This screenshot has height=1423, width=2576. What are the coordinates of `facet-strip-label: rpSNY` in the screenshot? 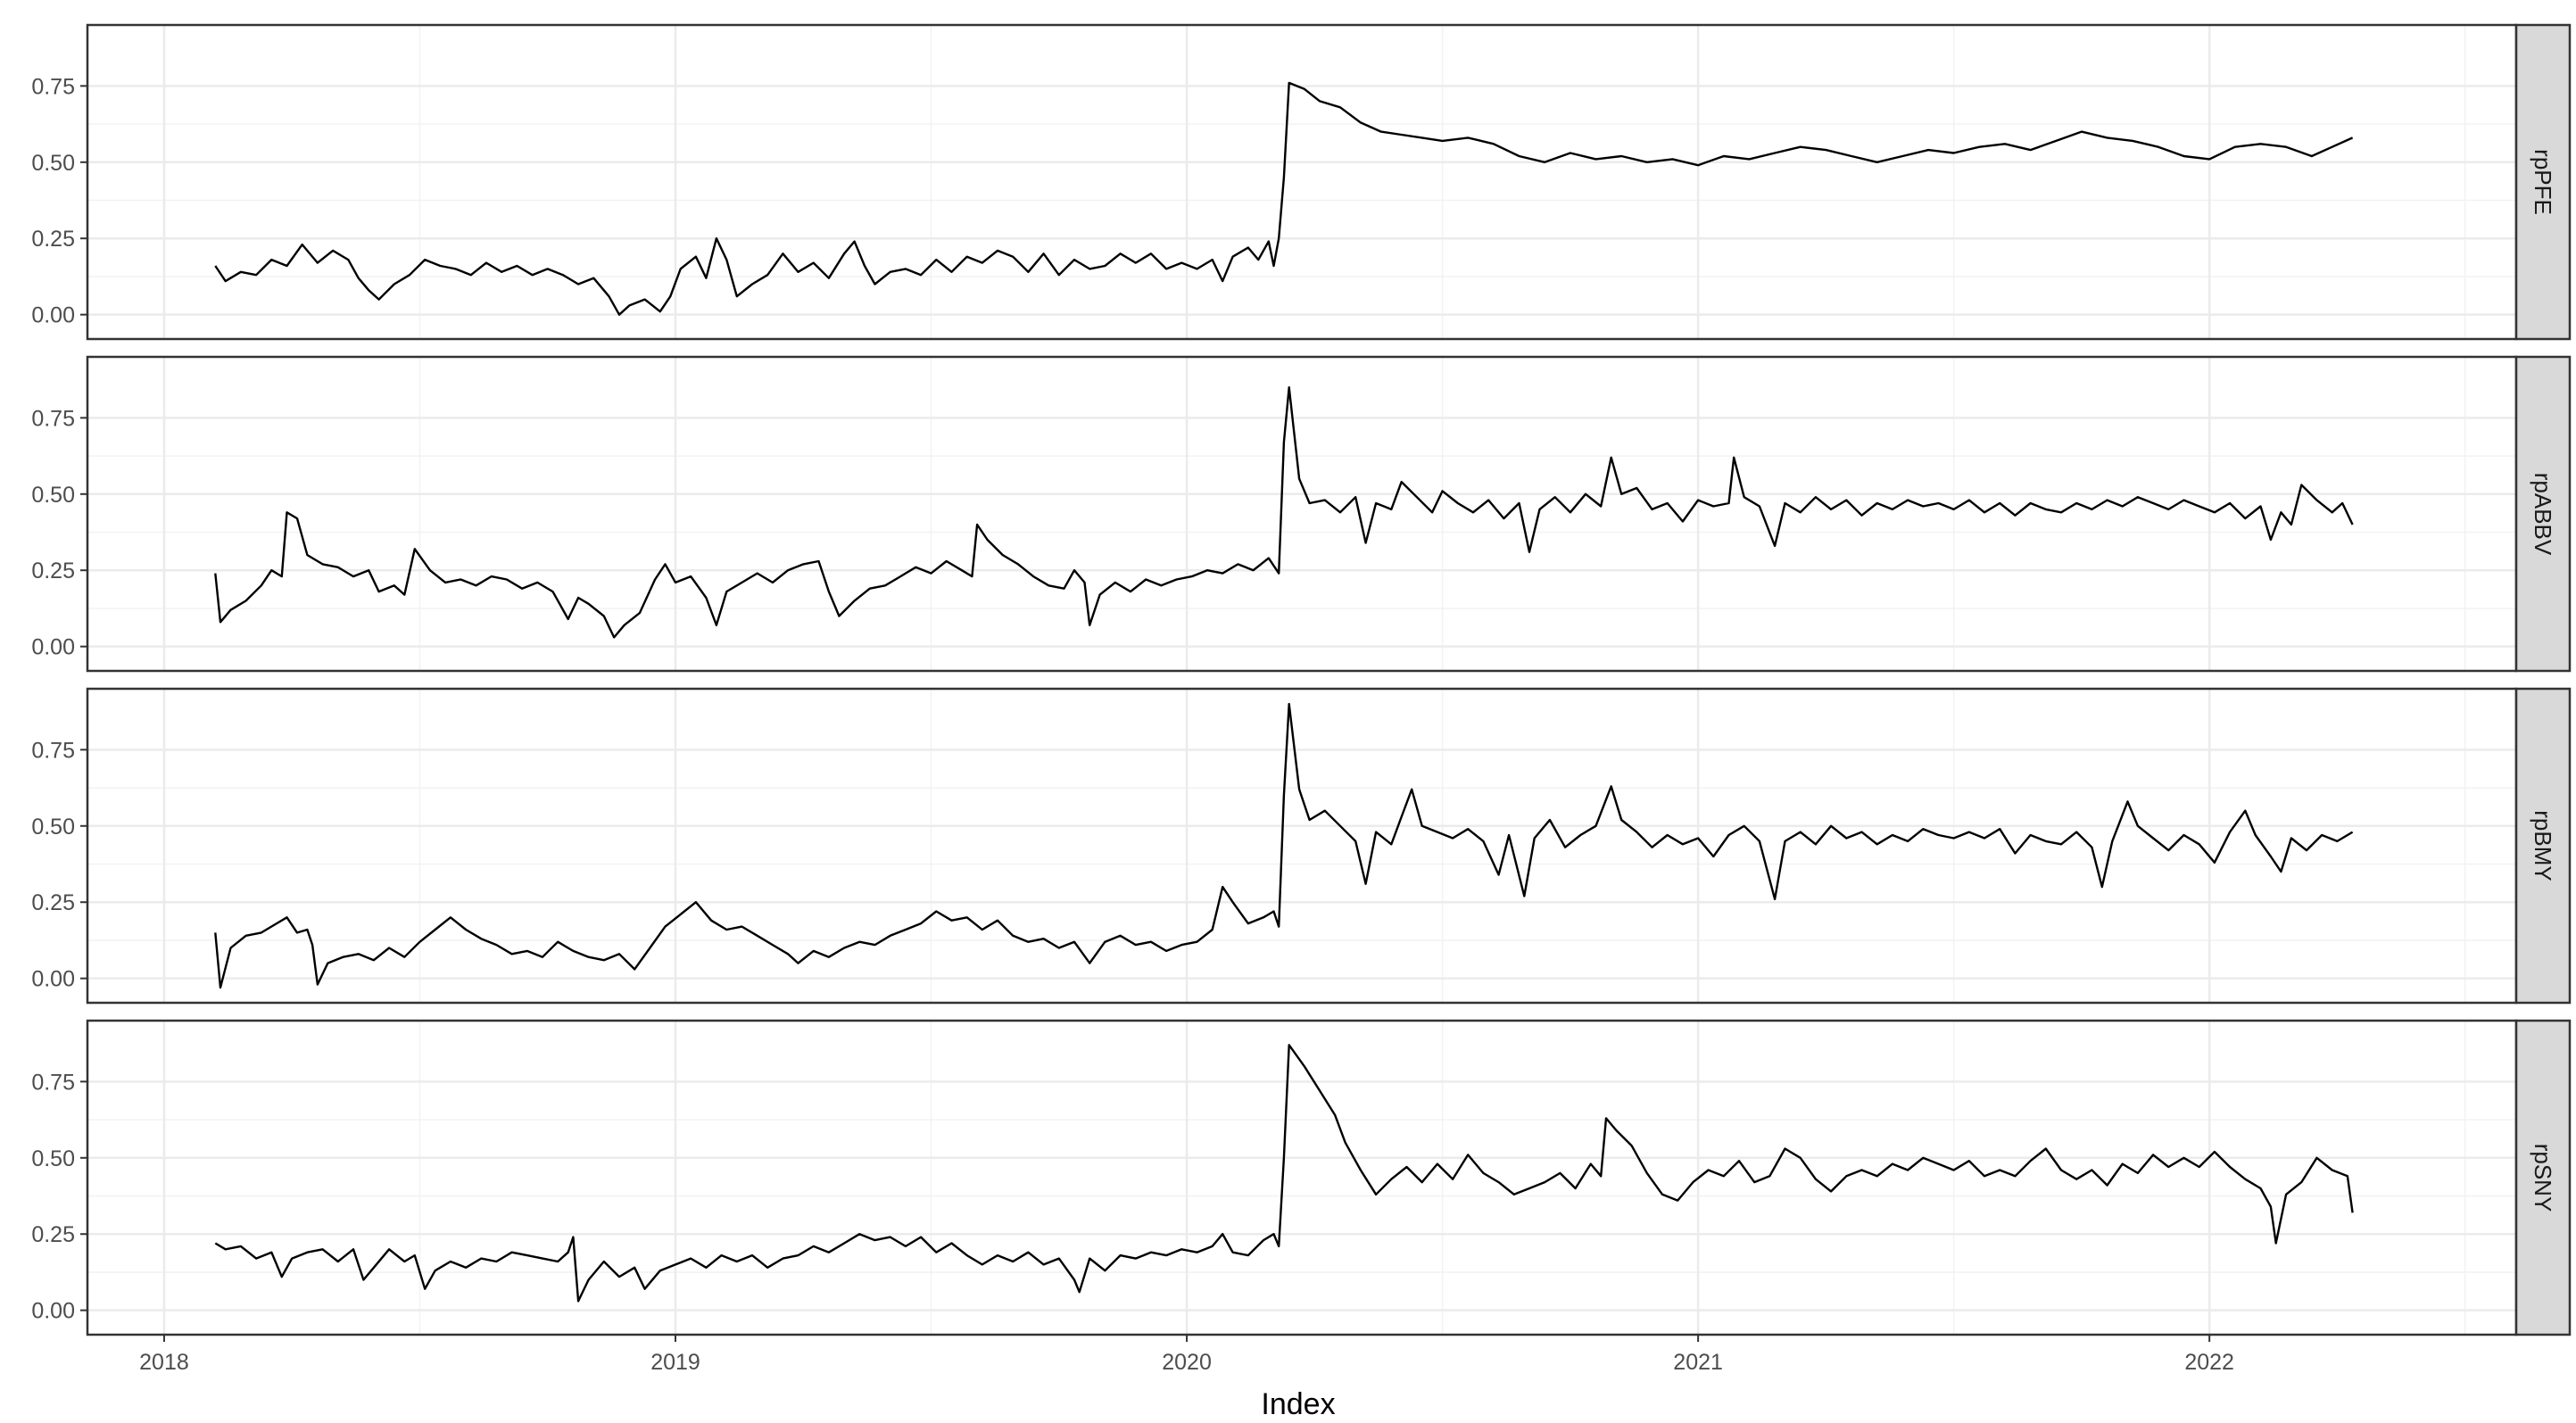 It's located at (2543, 1178).